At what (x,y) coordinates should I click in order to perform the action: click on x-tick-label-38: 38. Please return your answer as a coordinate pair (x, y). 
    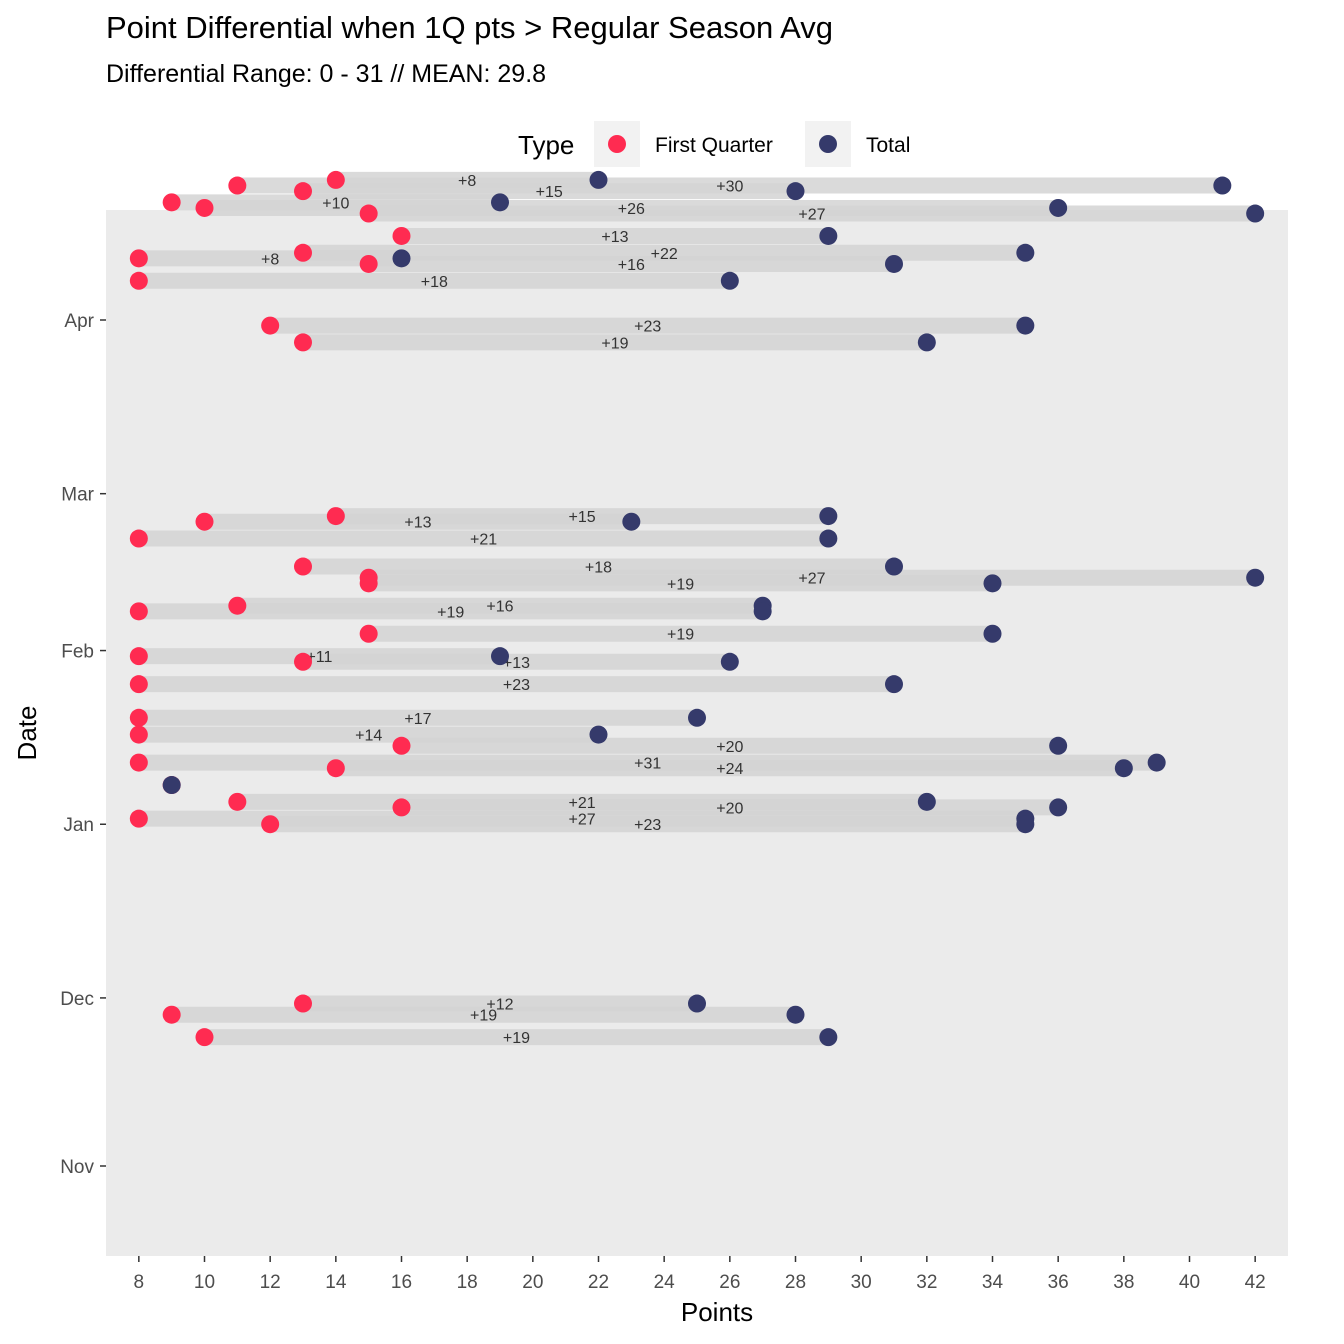
    Looking at the image, I should click on (1123, 1282).